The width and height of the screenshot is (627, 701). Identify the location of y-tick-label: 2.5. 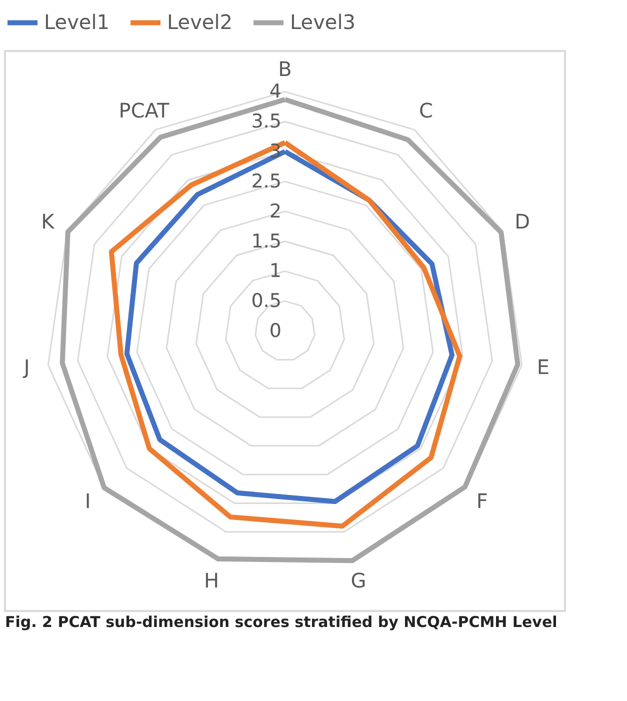
(266, 181).